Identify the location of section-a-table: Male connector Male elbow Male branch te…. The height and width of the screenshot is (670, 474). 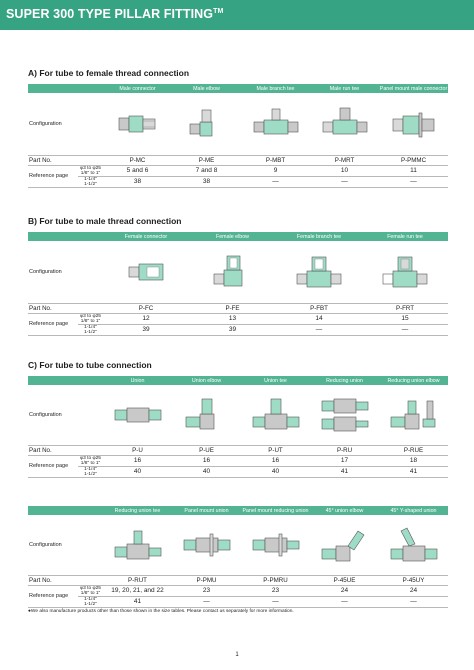
(238, 136).